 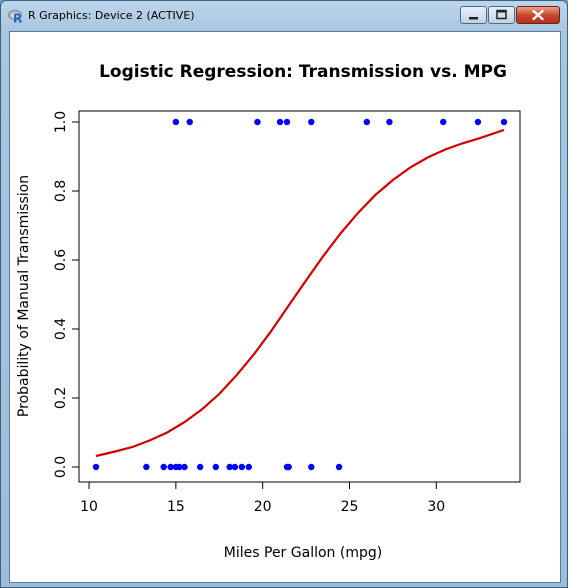 I want to click on y-axis-label: Probability of Manual Transmission, so click(x=24, y=296).